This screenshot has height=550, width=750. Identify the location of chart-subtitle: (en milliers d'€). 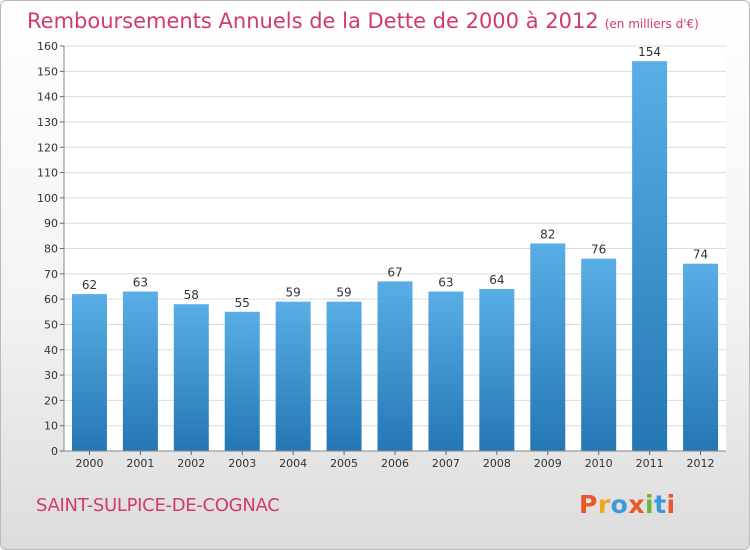
(651, 24).